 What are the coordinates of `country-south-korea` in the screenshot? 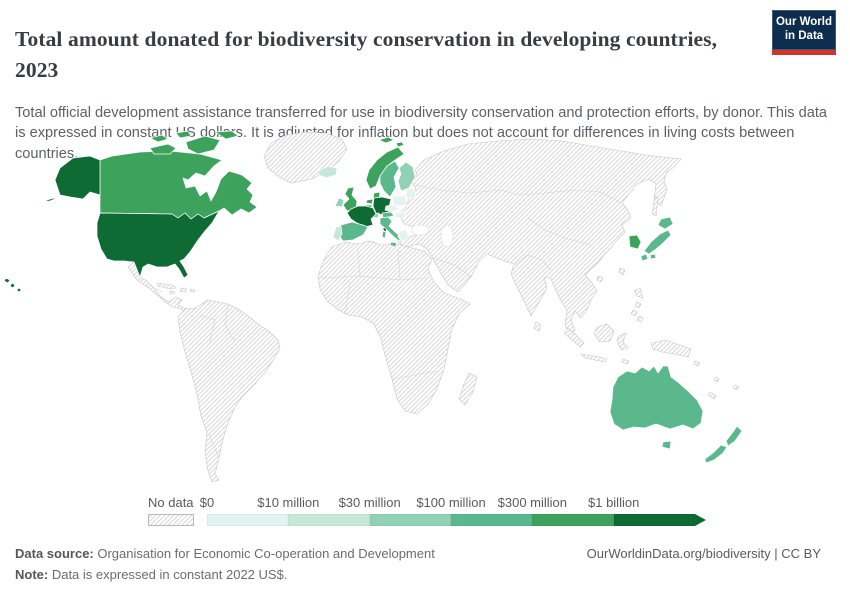 It's located at (635, 242).